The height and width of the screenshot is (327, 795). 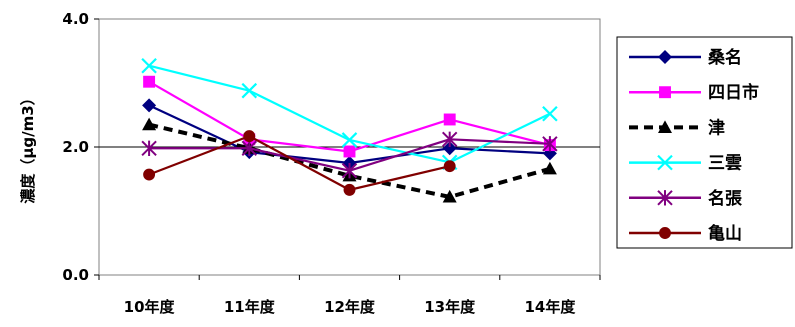 I want to click on legend-box, so click(x=704, y=142).